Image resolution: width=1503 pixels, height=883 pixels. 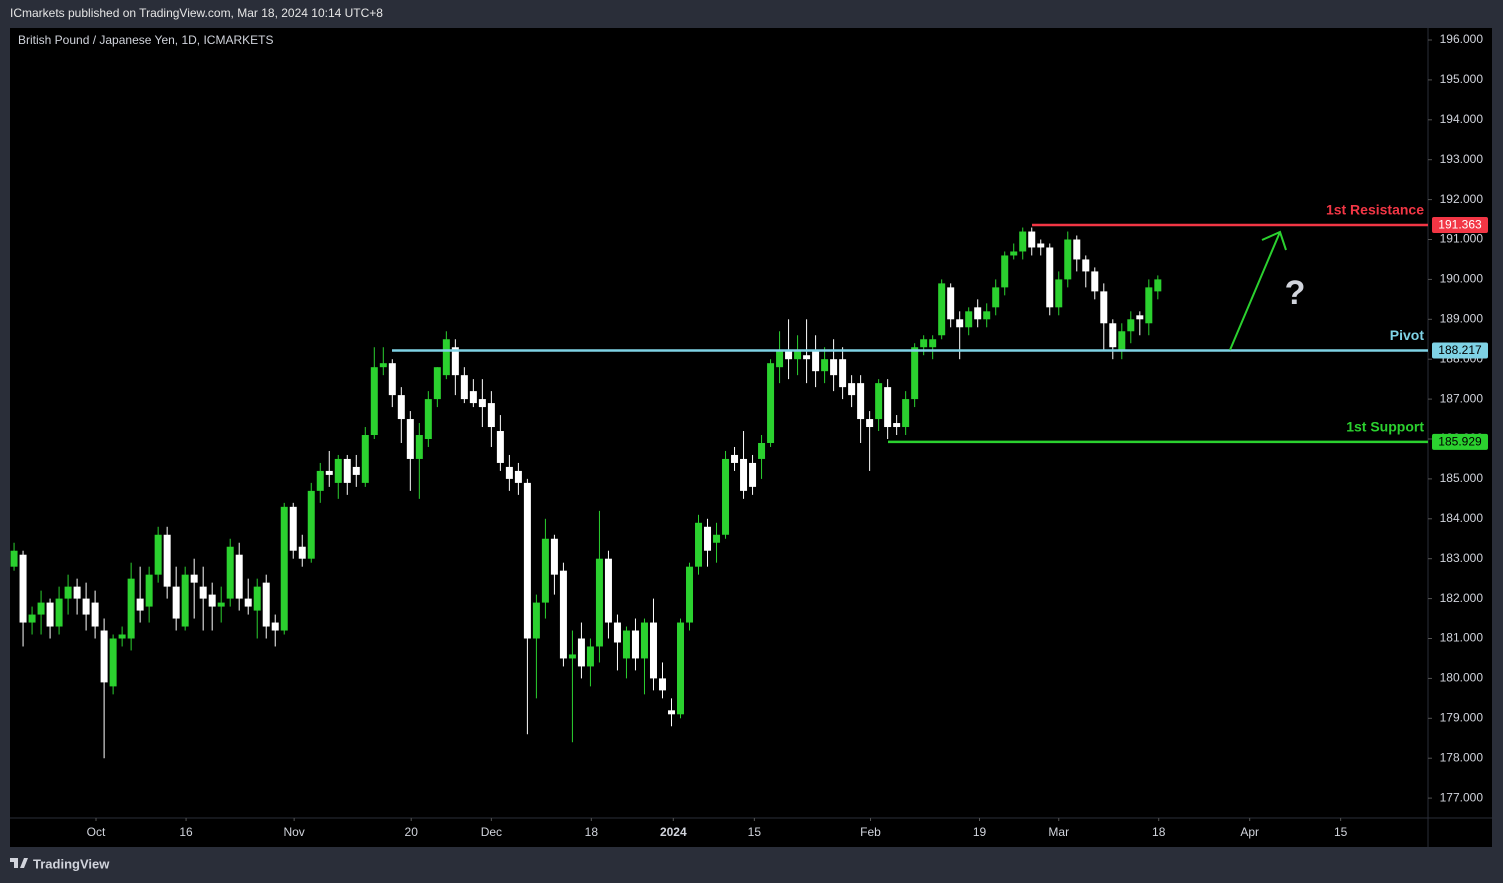 I want to click on x-tick-label: Apr, so click(x=1249, y=832).